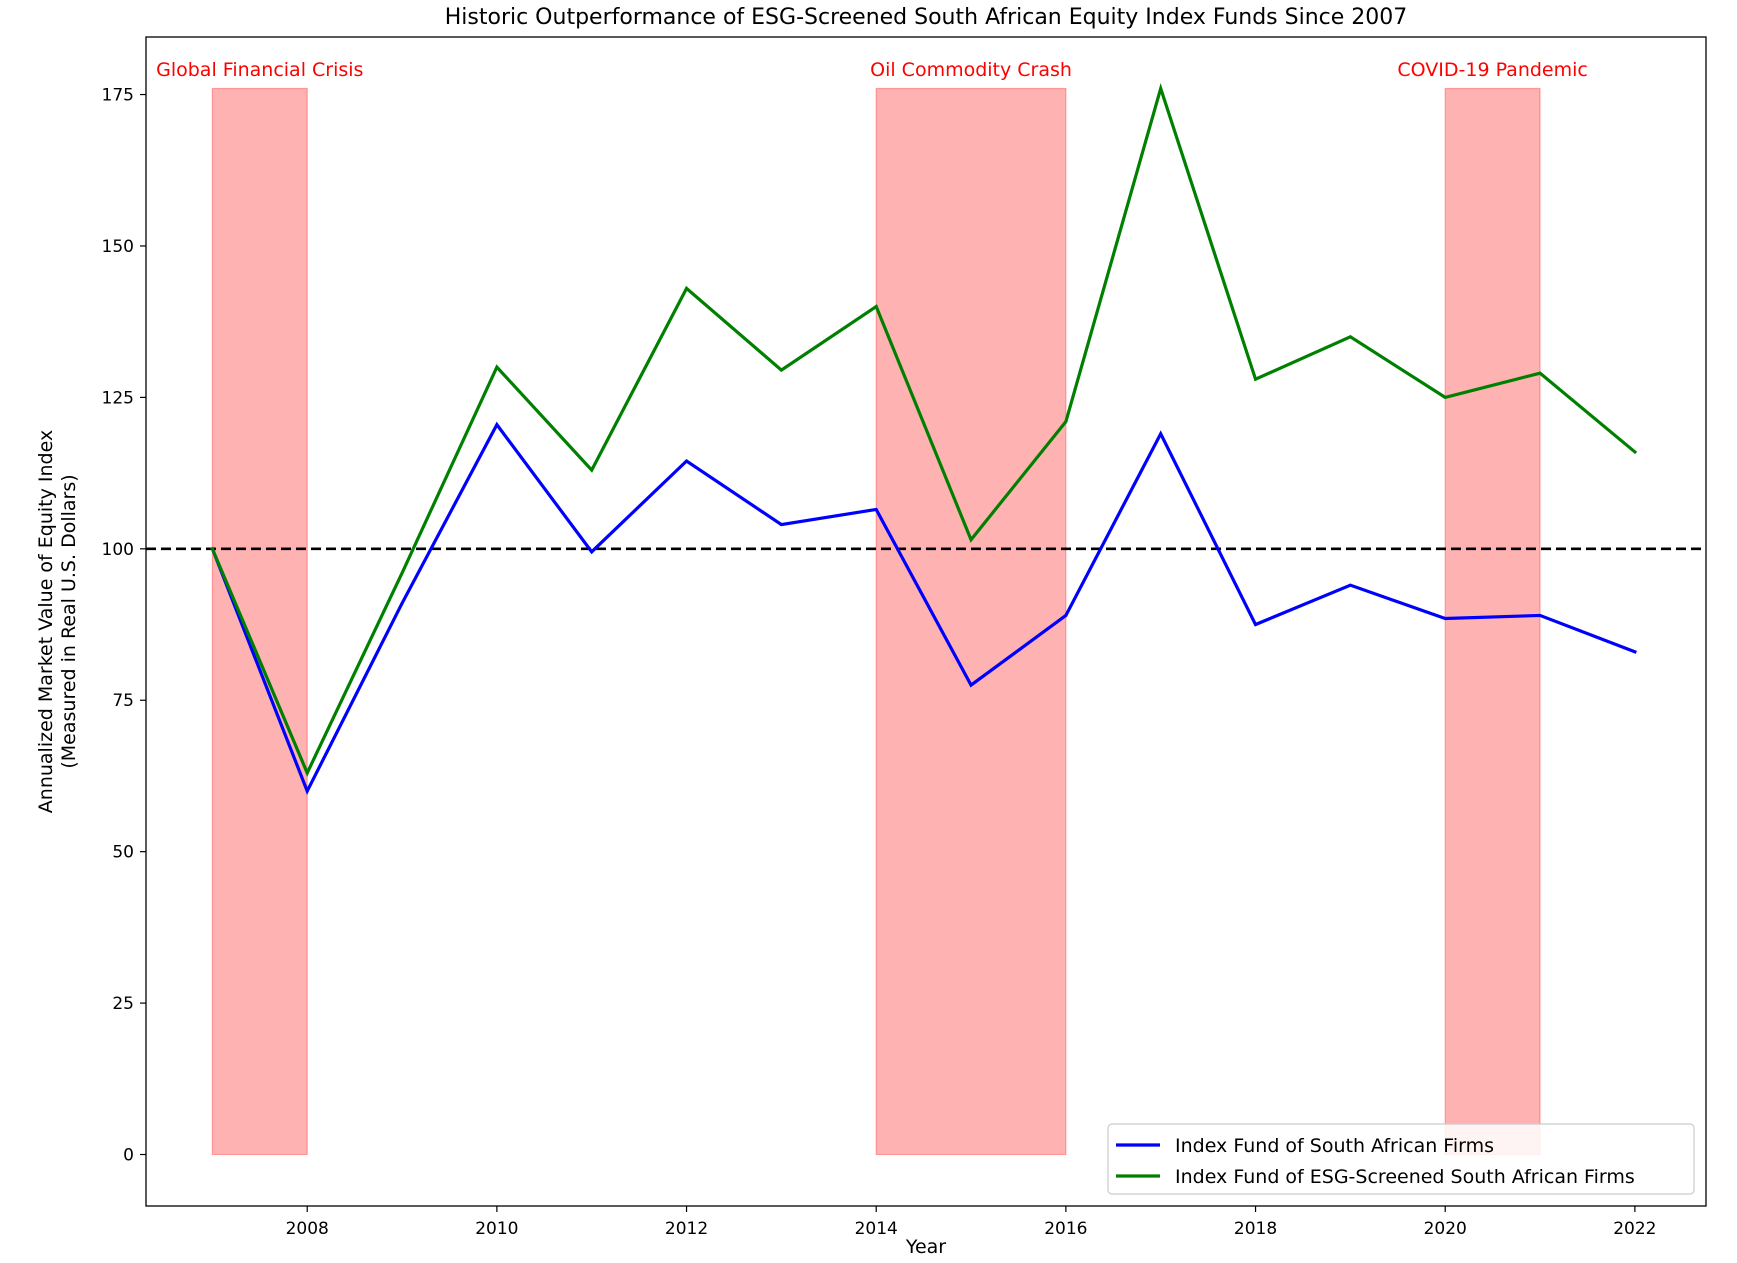 The height and width of the screenshot is (1263, 1737). Describe the element at coordinates (781, 524) in the screenshot. I see `data-point-s1-2013` at that location.